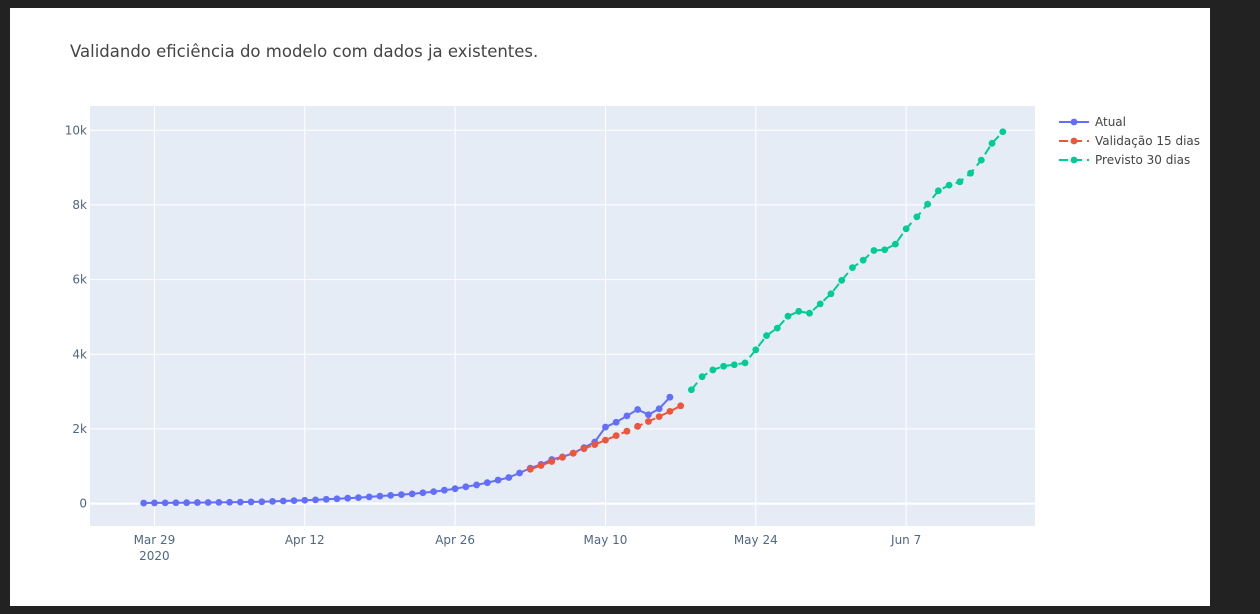 Image resolution: width=1260 pixels, height=614 pixels. I want to click on y-tick-label: 0, so click(83, 504).